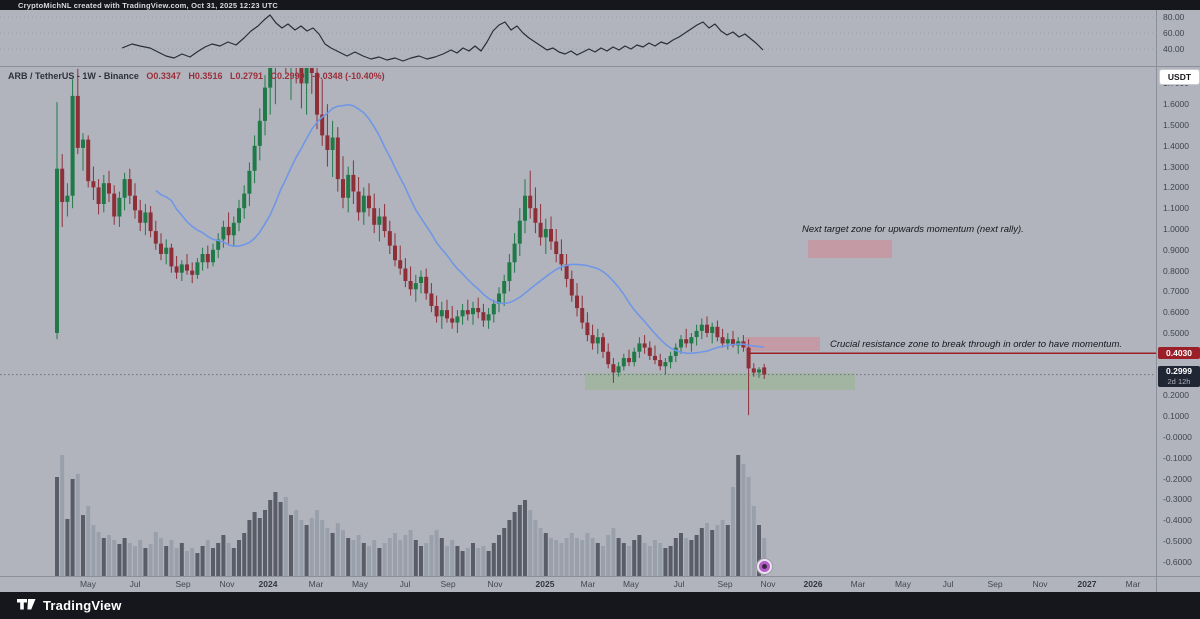 Image resolution: width=1200 pixels, height=619 pixels. What do you see at coordinates (850, 249) in the screenshot?
I see `target-zone` at bounding box center [850, 249].